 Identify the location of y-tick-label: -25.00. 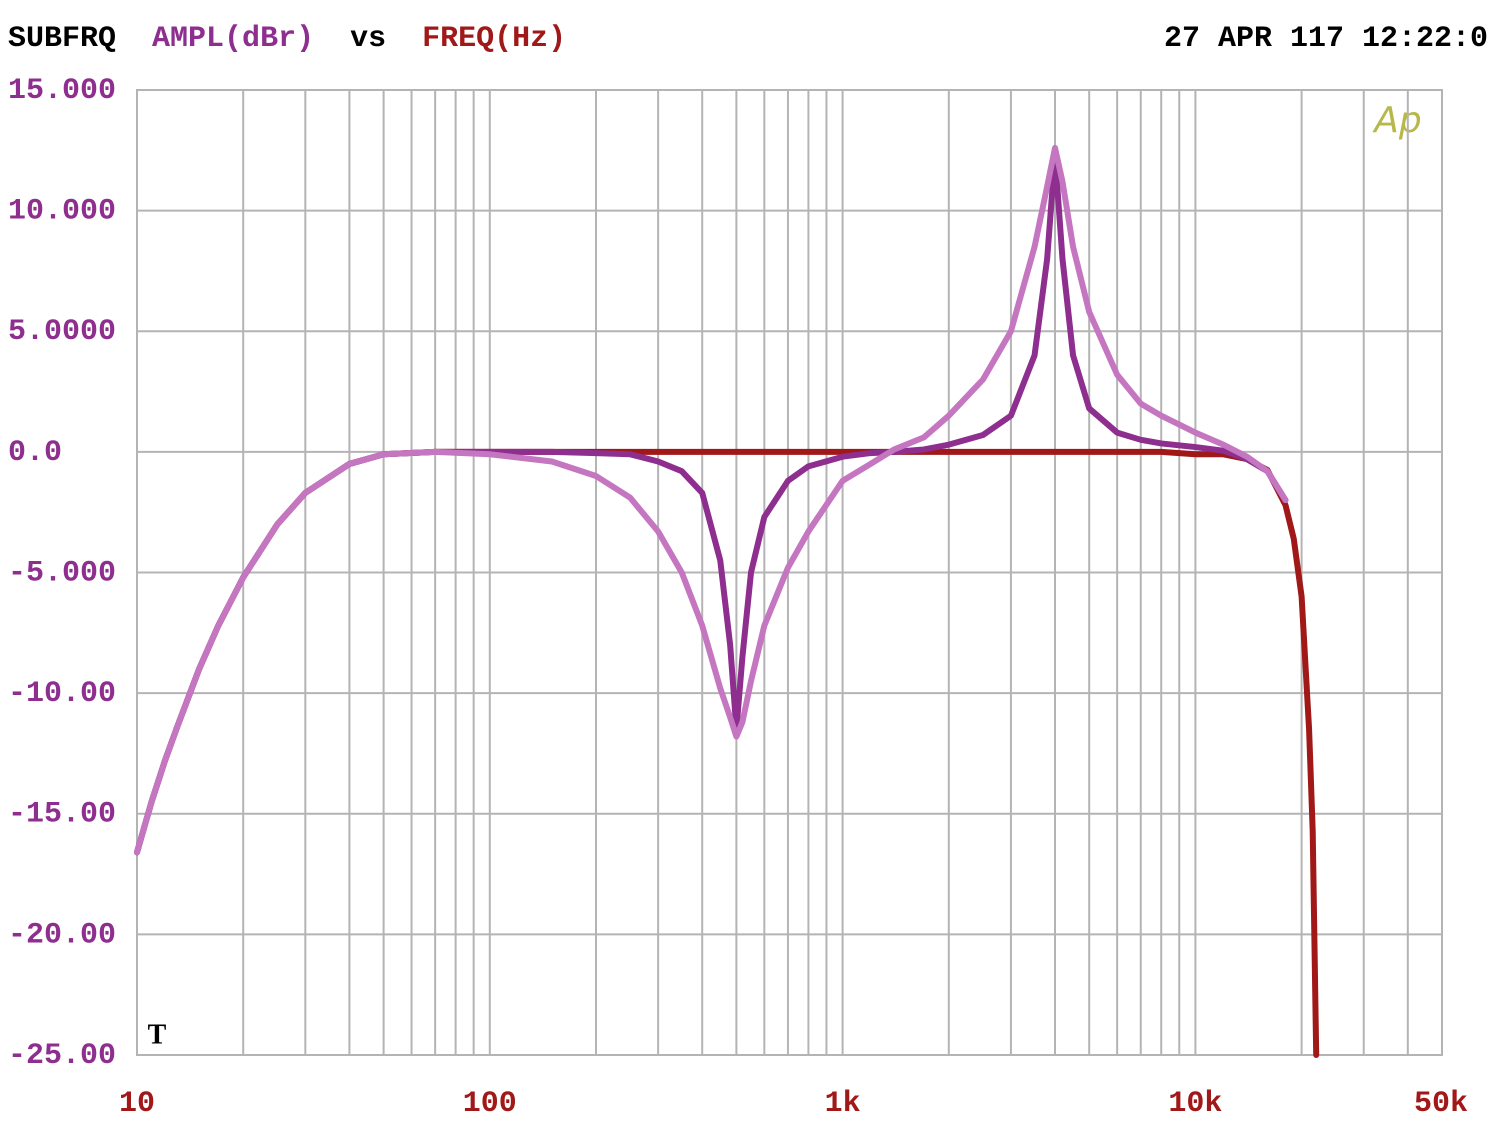
(62, 1056).